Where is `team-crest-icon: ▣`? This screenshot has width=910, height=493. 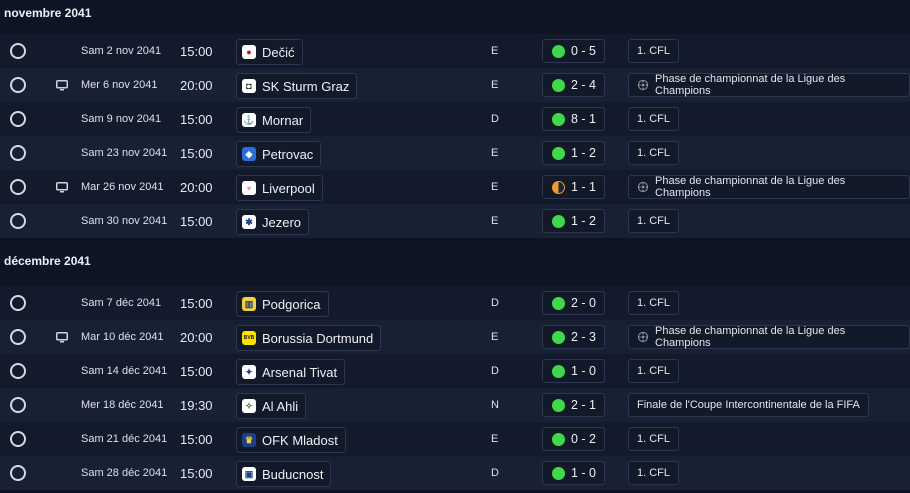 team-crest-icon: ▣ is located at coordinates (249, 474).